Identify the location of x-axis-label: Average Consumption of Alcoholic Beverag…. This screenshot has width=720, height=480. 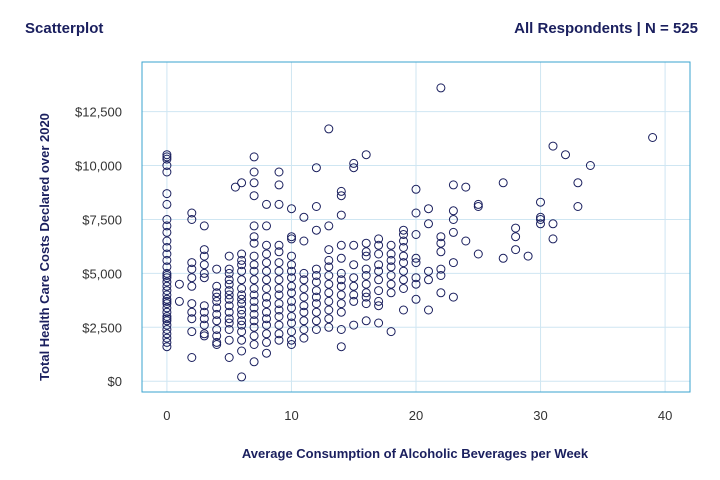
(415, 453).